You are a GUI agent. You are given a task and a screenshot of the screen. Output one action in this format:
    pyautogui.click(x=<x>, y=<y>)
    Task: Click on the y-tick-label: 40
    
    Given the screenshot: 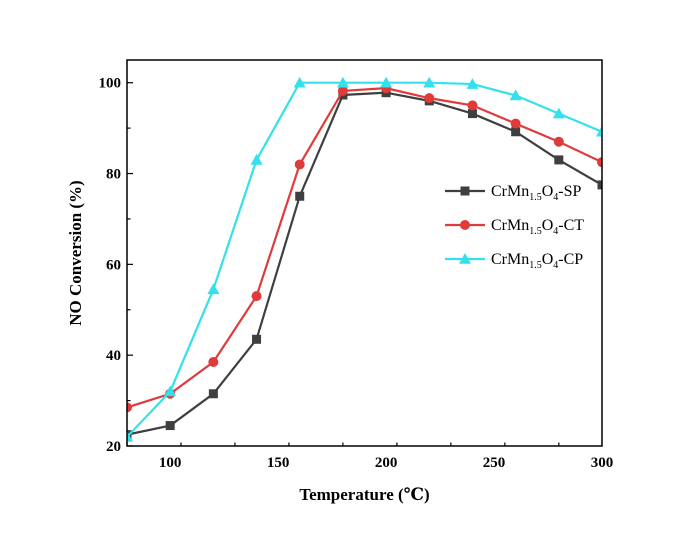 What is the action you would take?
    pyautogui.click(x=113, y=356)
    